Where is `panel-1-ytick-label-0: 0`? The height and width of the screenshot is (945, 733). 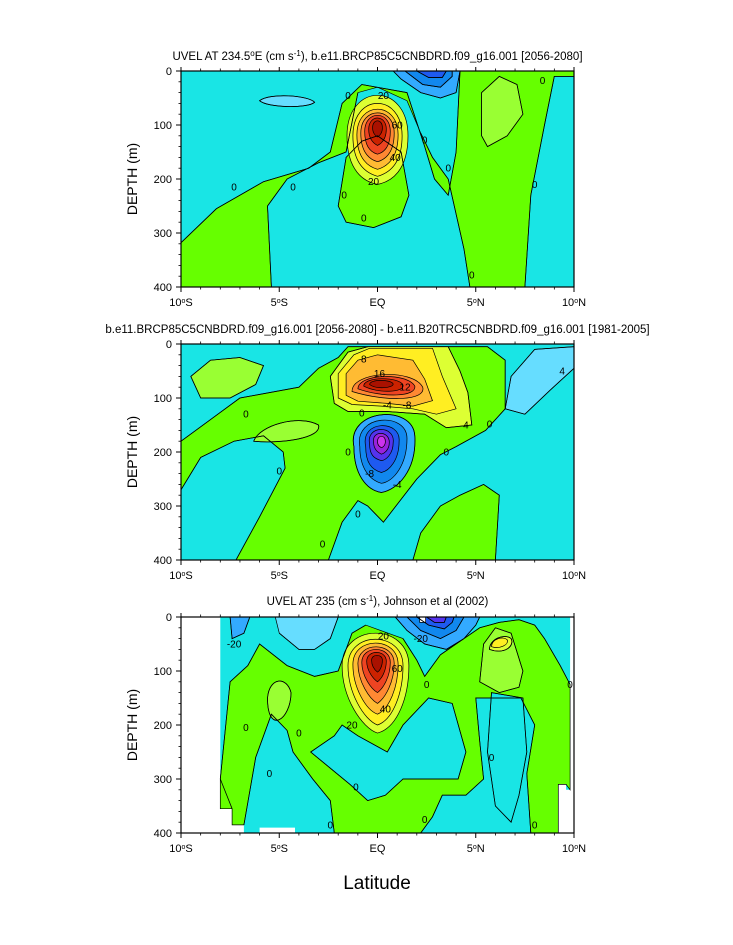
panel-1-ytick-label-0: 0 is located at coordinates (169, 72).